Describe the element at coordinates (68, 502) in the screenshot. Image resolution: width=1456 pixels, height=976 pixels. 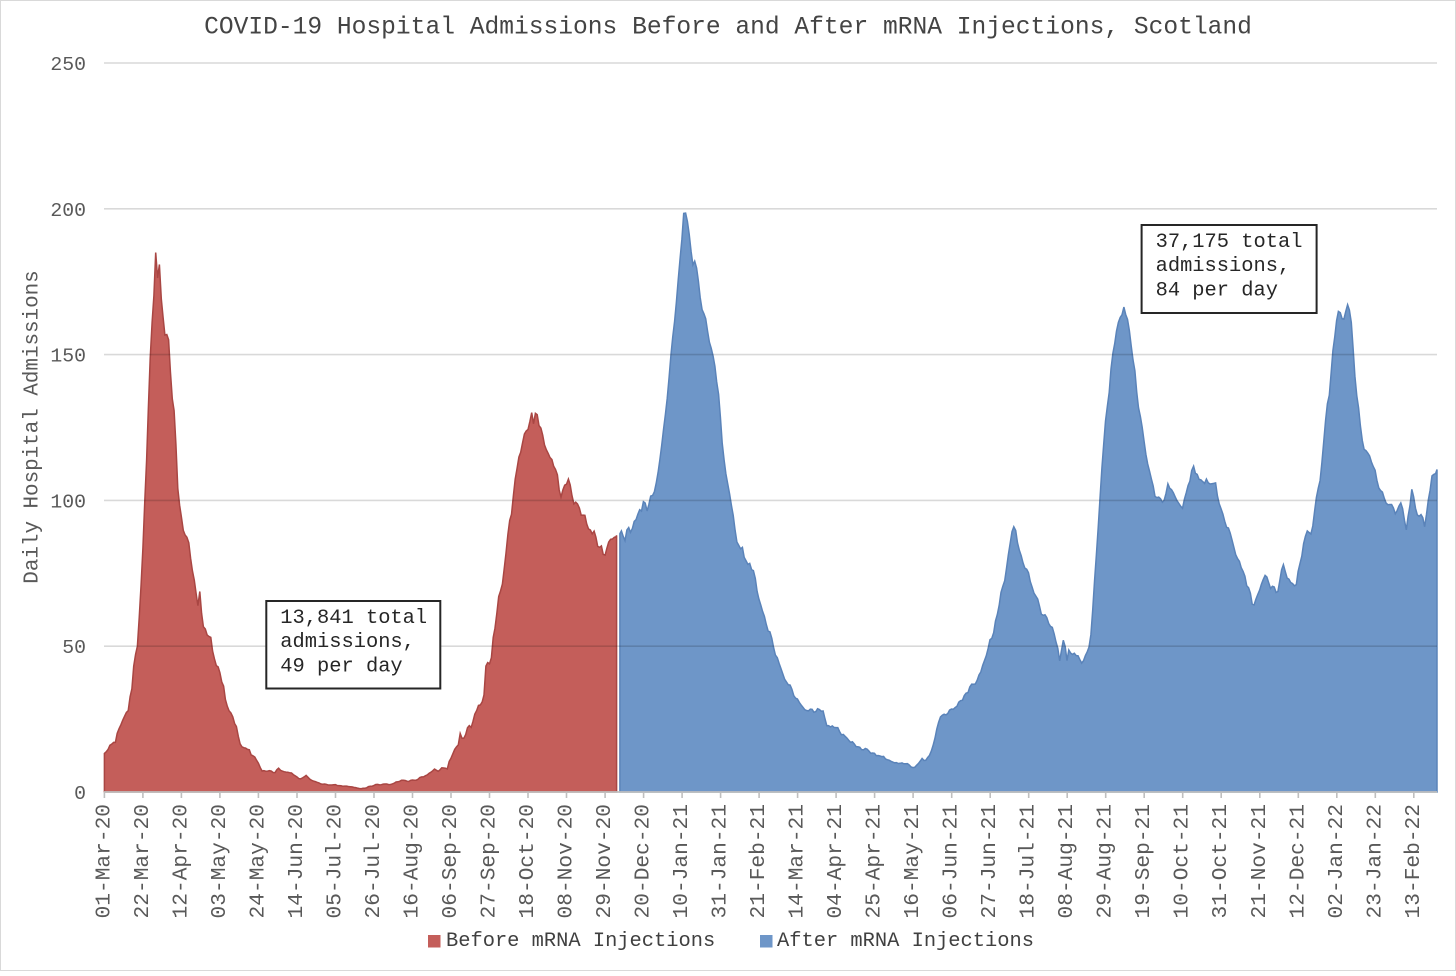
I see `svg-text: 100` at that location.